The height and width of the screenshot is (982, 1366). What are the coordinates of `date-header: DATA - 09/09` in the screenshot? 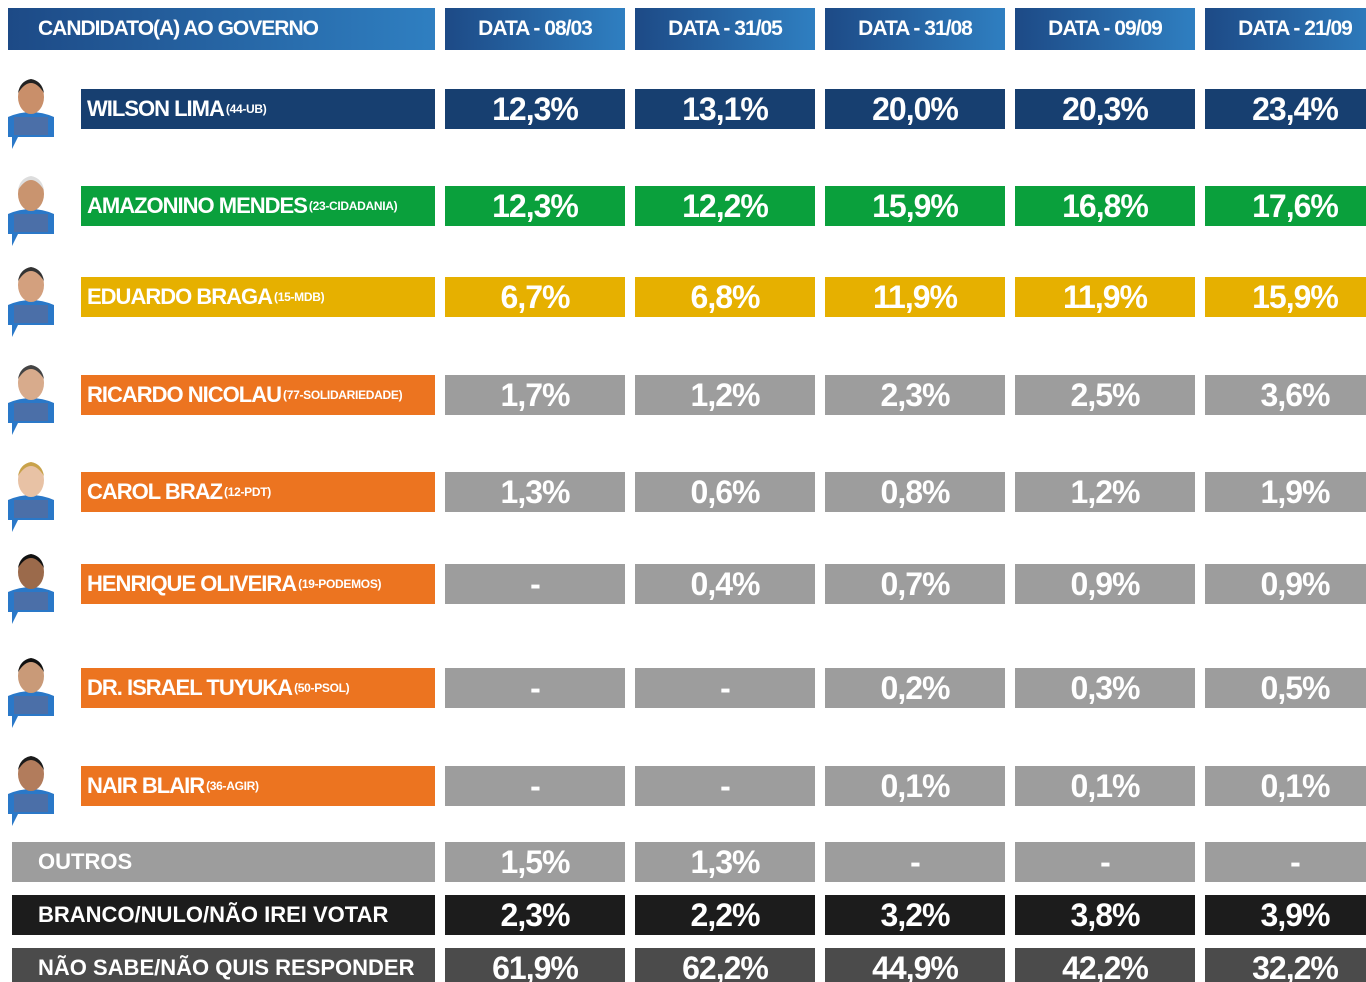 It's located at (1105, 29).